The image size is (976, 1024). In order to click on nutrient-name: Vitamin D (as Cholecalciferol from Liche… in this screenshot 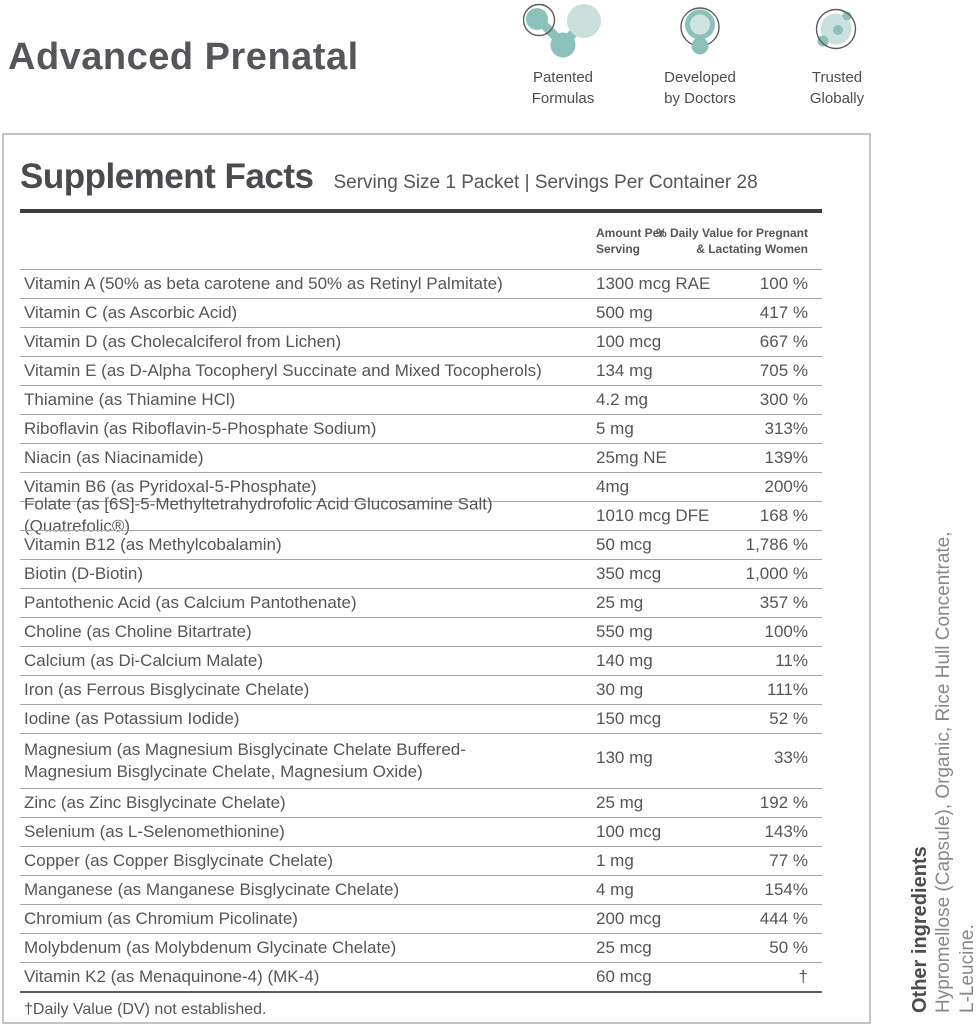, I will do `click(183, 341)`.